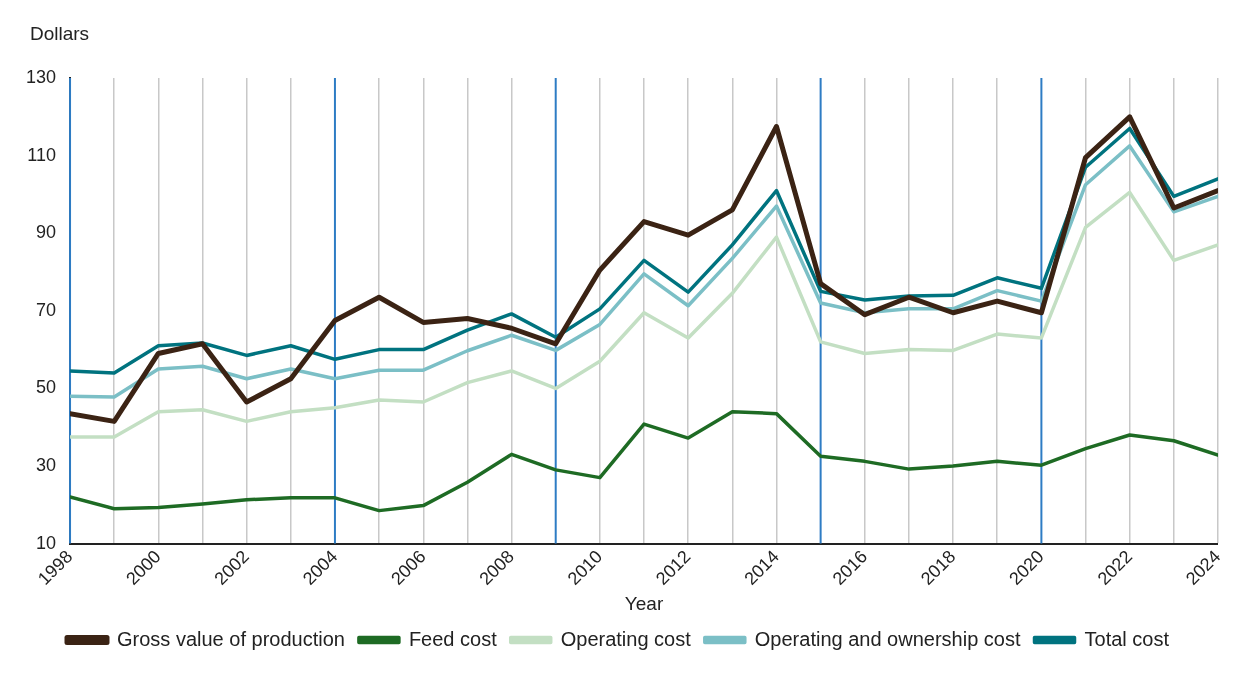  What do you see at coordinates (46, 232) in the screenshot?
I see `y-tick-label: 90` at bounding box center [46, 232].